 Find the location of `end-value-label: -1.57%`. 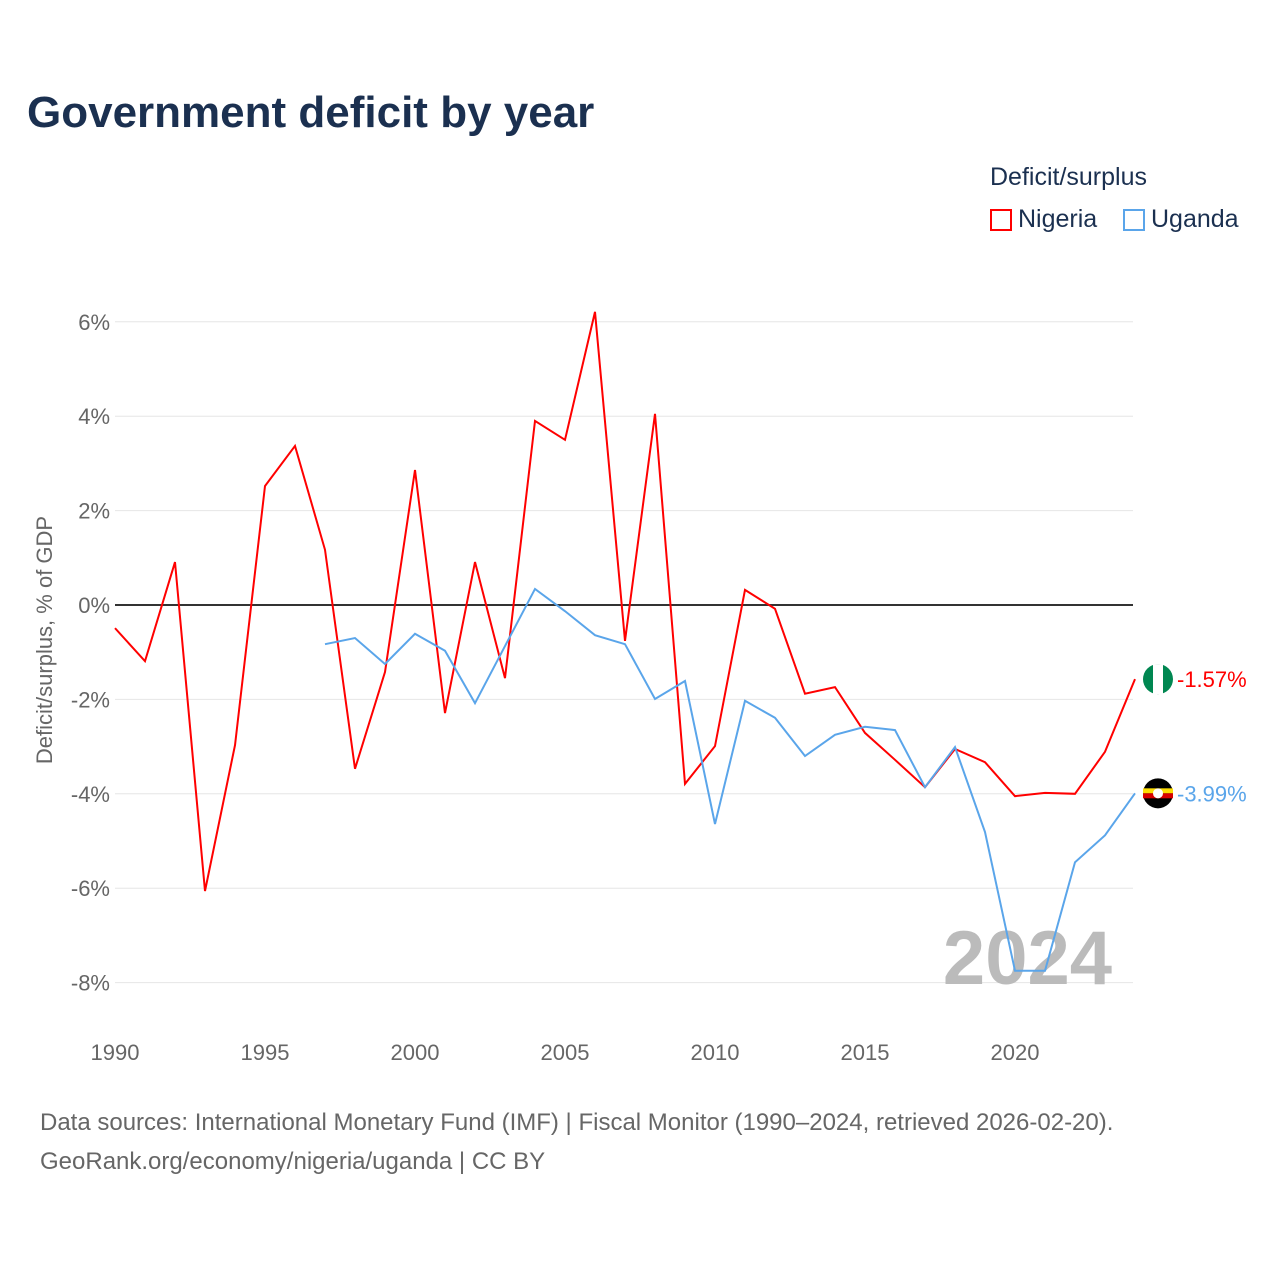

end-value-label: -1.57% is located at coordinates (1212, 679).